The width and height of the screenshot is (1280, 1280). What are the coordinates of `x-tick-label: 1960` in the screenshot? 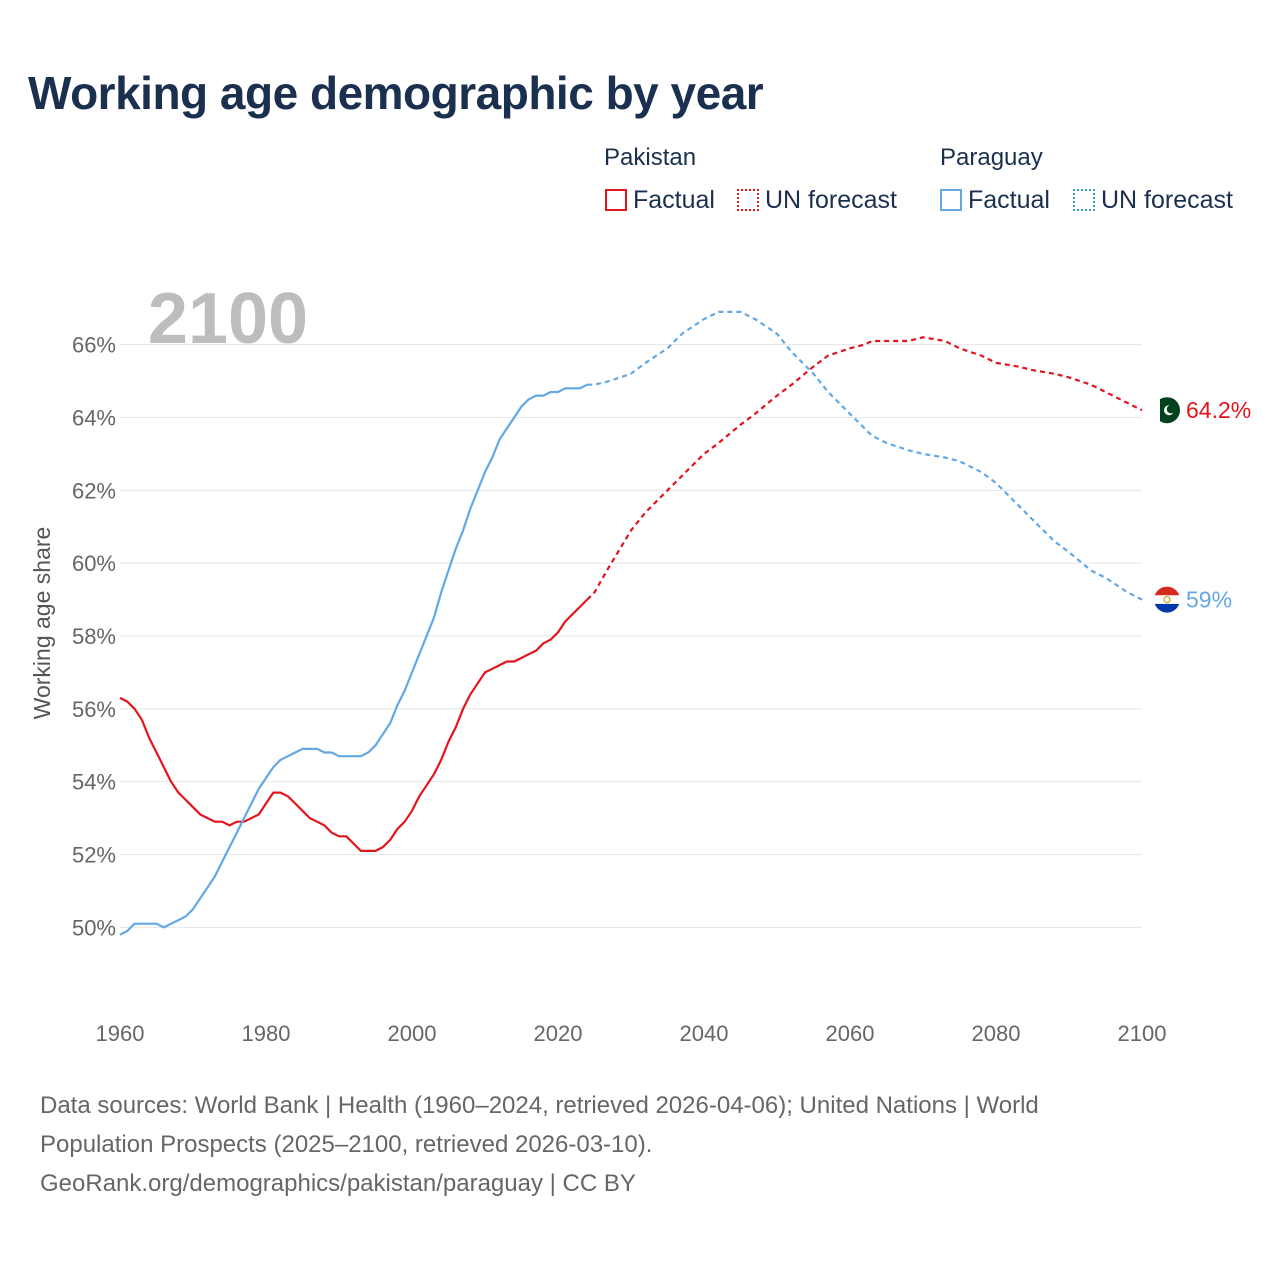 It's located at (120, 1033).